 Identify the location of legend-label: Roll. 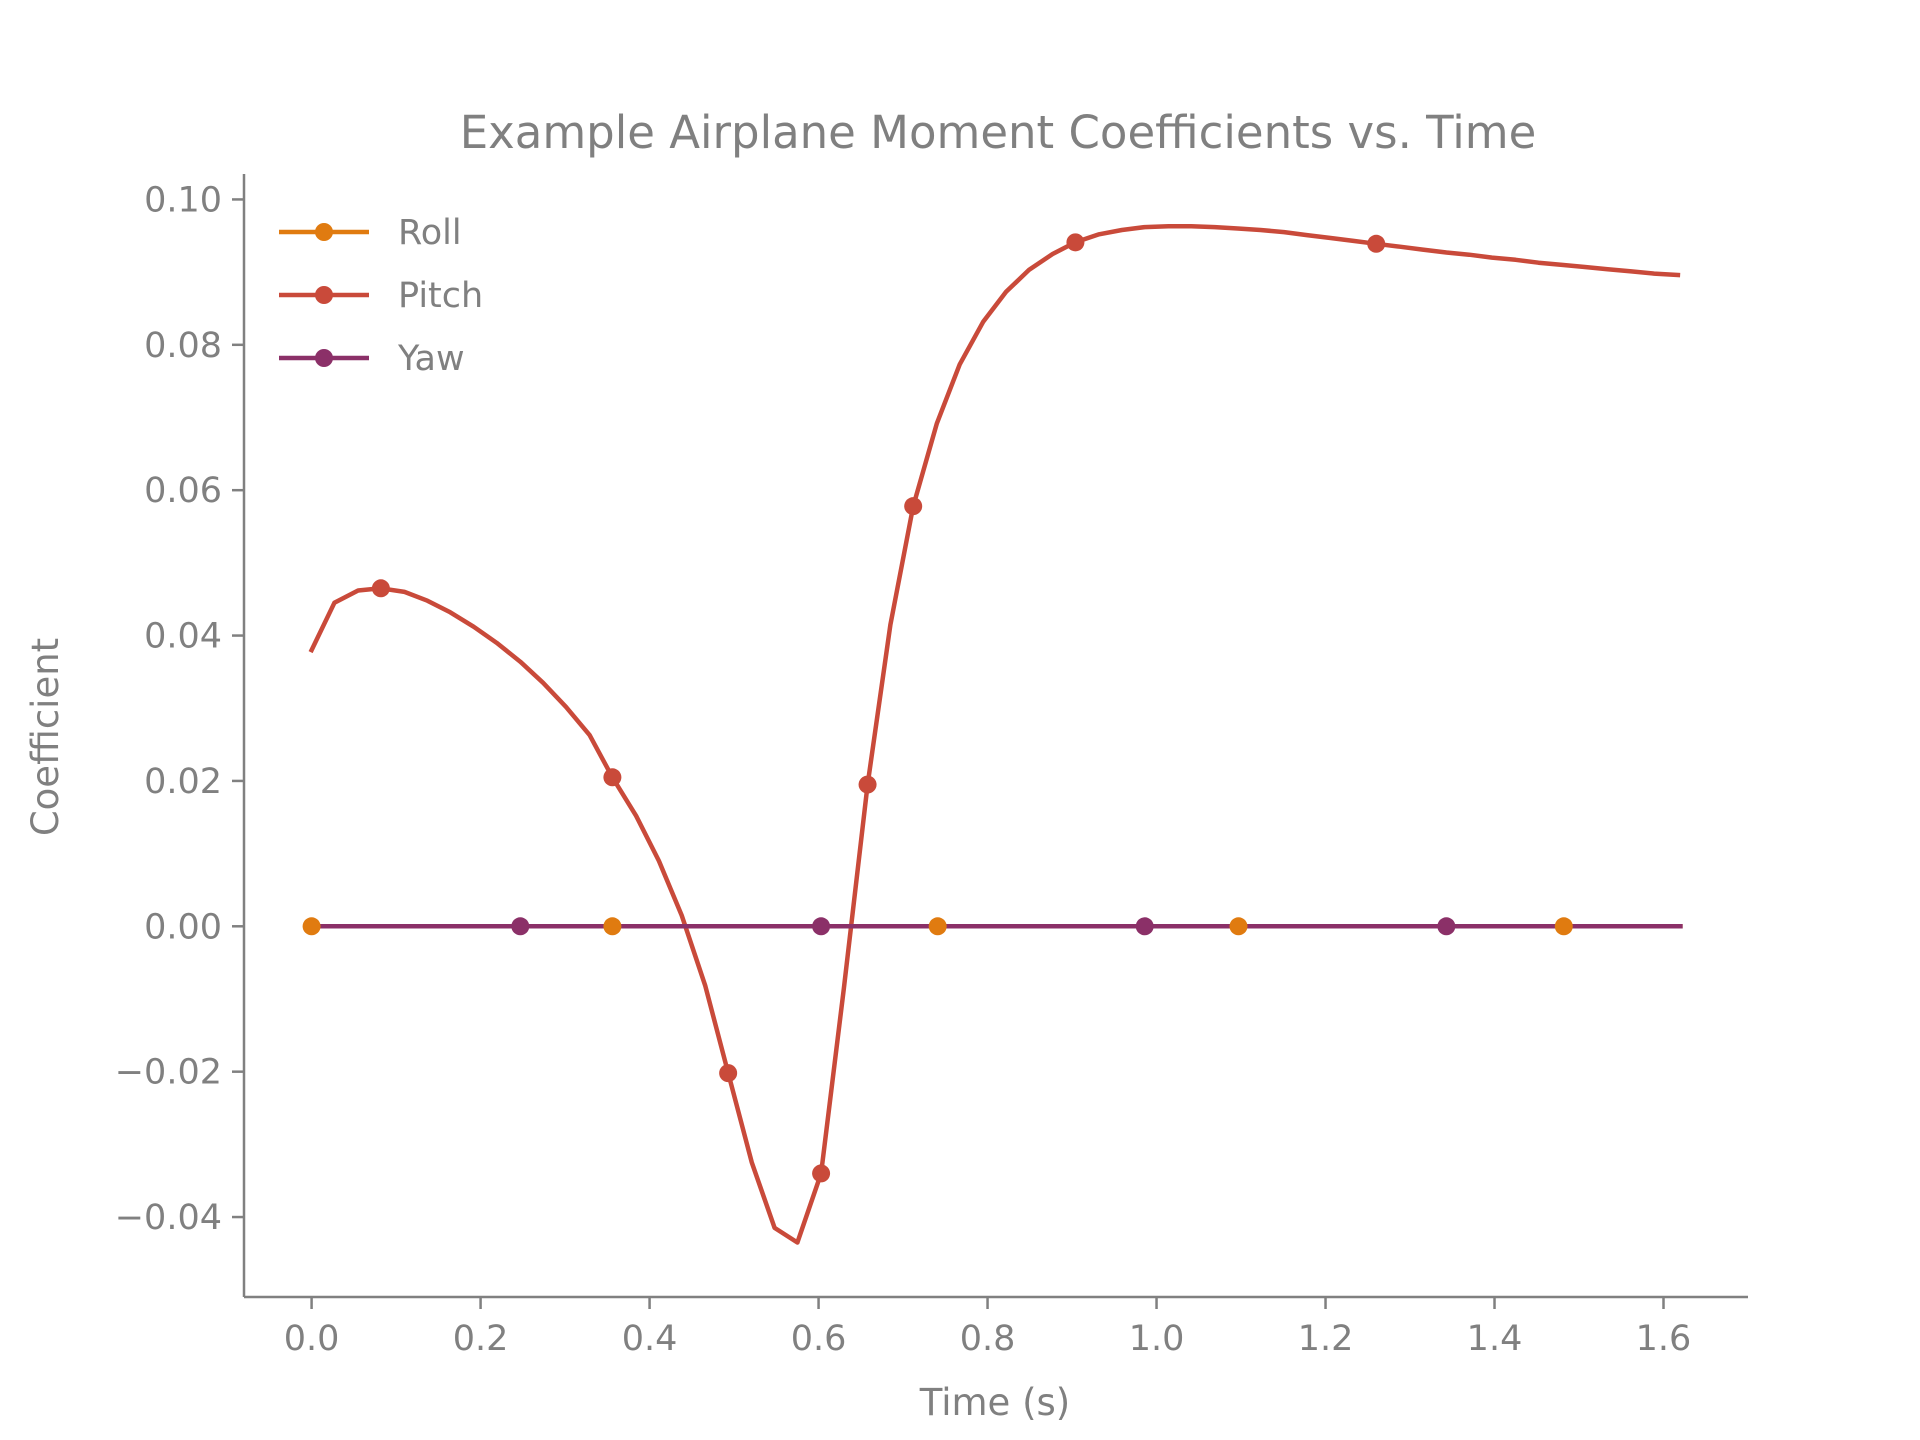
(430, 233).